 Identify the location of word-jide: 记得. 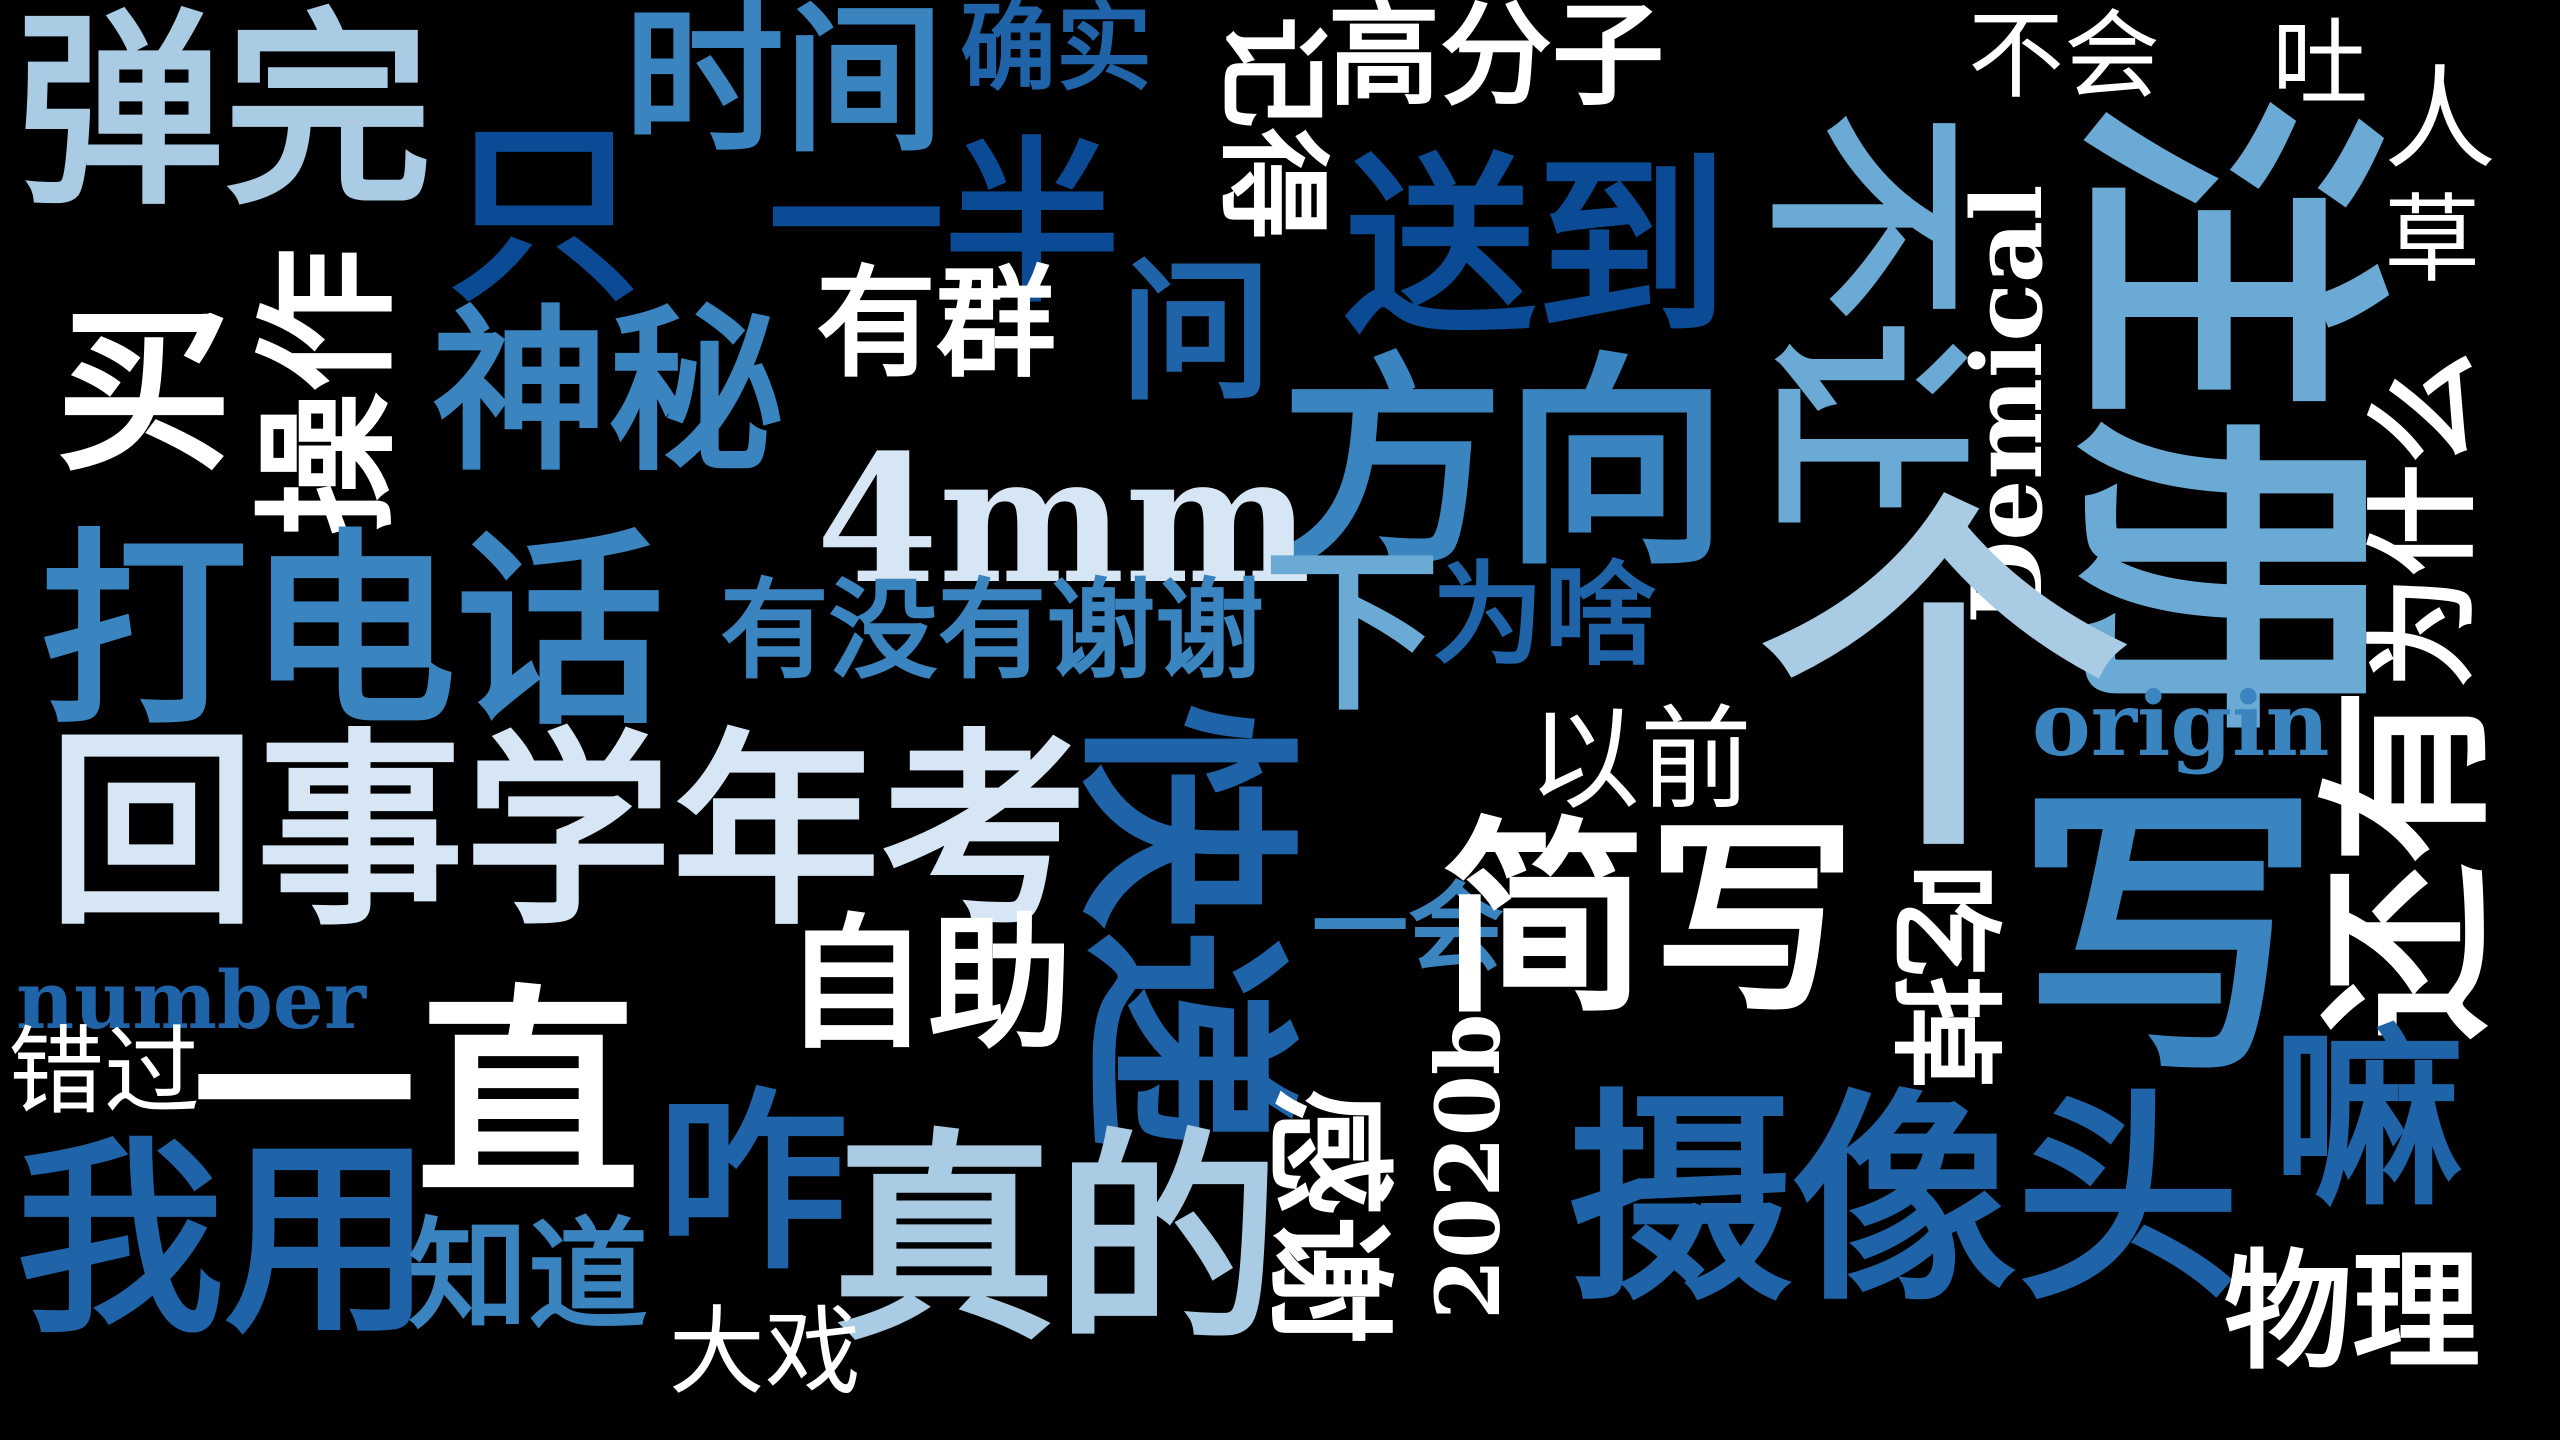
(1272, 128).